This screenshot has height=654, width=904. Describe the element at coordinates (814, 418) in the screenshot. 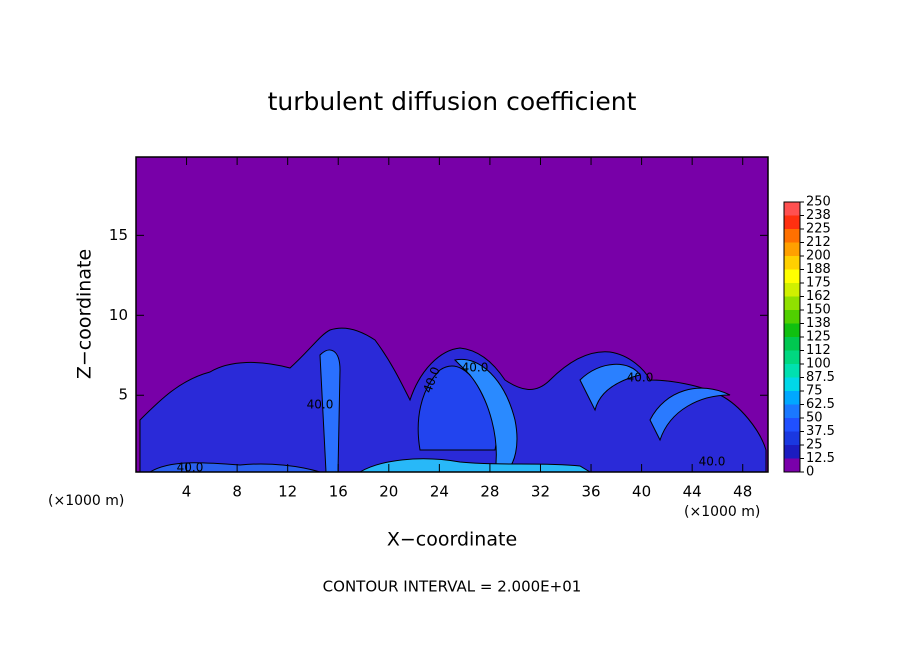

I see `colorbar-label: 50` at that location.